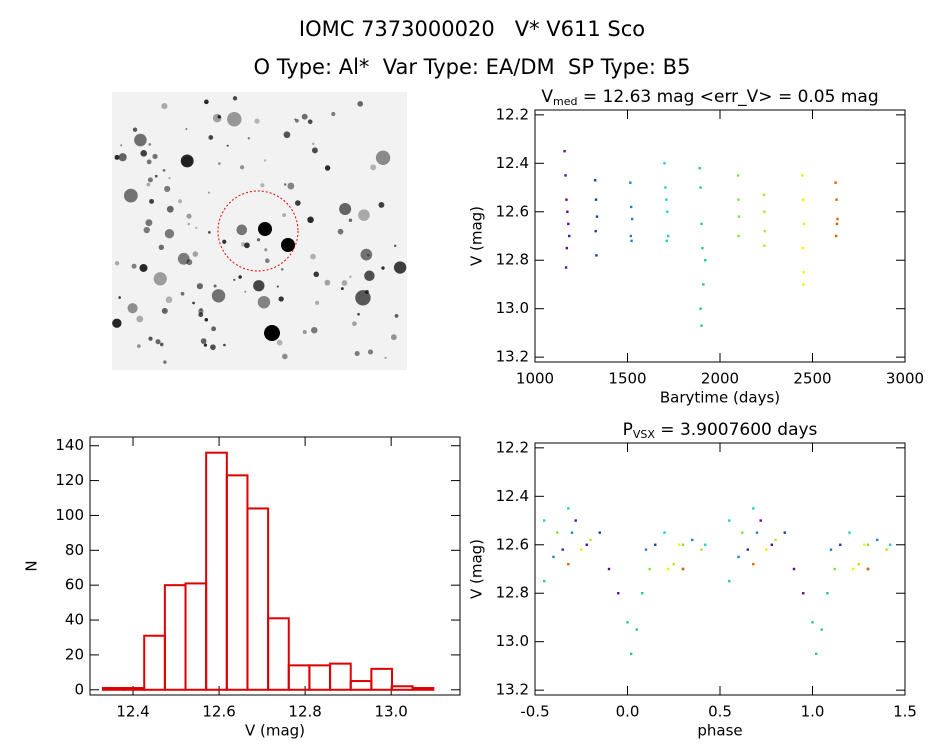 The image size is (944, 747). I want to click on y-tick-label: 0, so click(79, 689).